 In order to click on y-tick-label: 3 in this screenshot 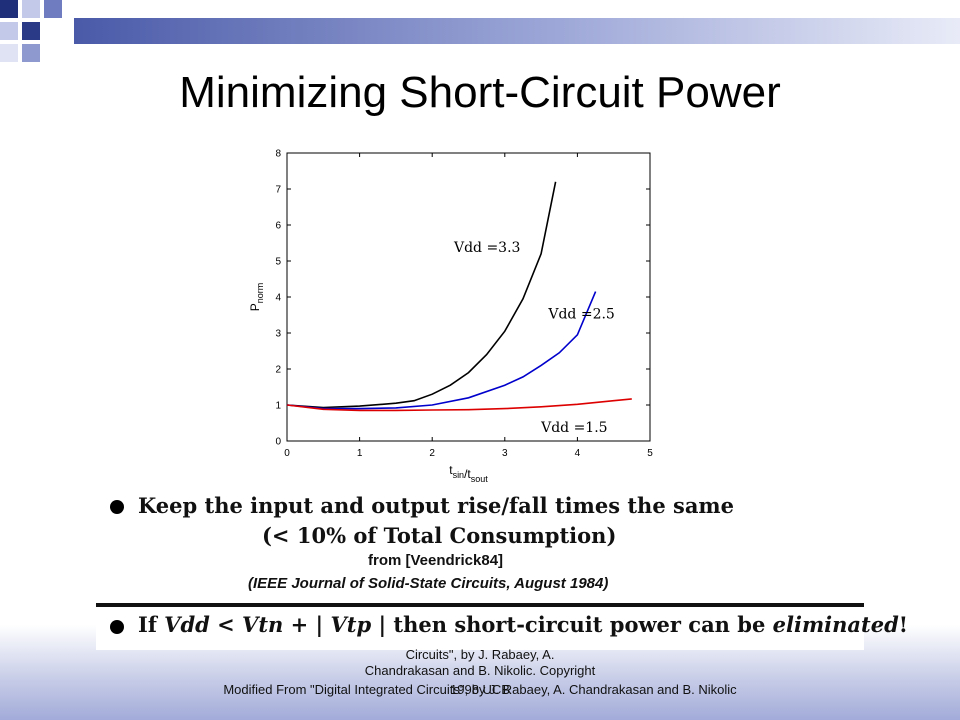, I will do `click(278, 334)`.